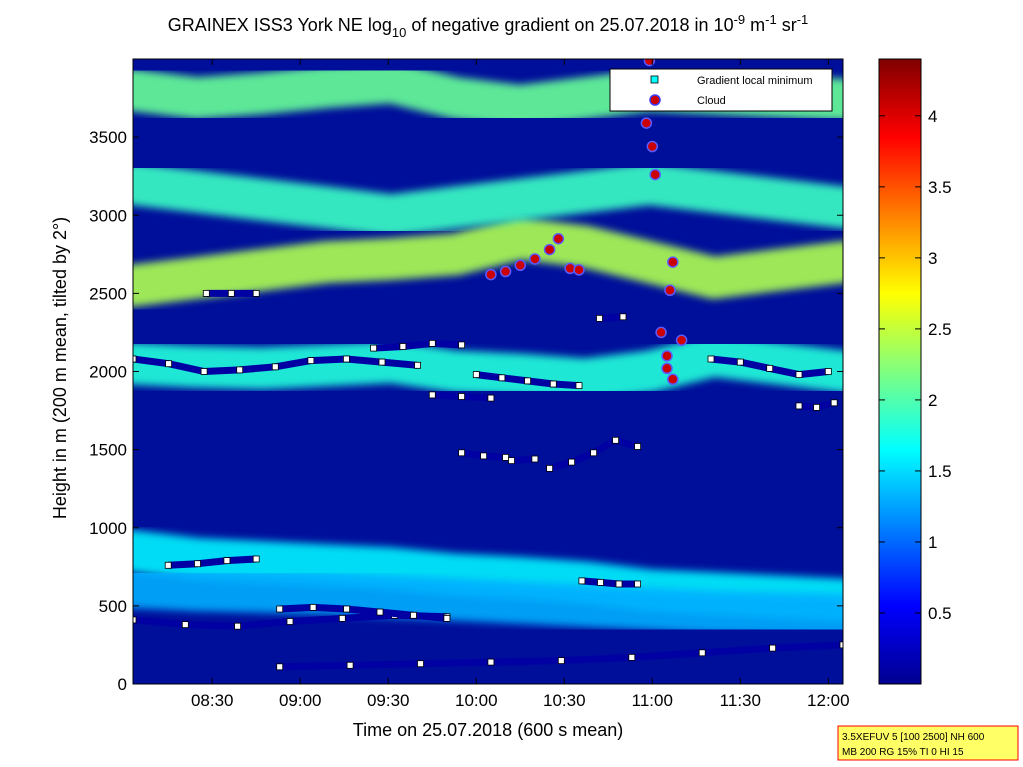 The height and width of the screenshot is (767, 1023). What do you see at coordinates (932, 258) in the screenshot?
I see `colorbar-tick-label: 3` at bounding box center [932, 258].